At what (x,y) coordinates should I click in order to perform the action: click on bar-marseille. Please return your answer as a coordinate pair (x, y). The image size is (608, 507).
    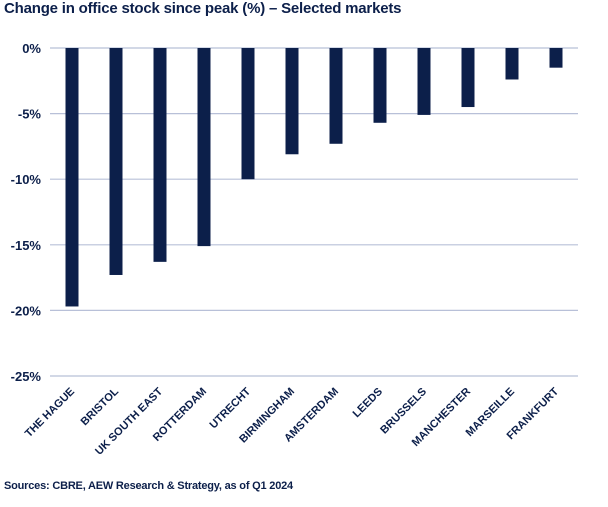
    Looking at the image, I should click on (512, 64).